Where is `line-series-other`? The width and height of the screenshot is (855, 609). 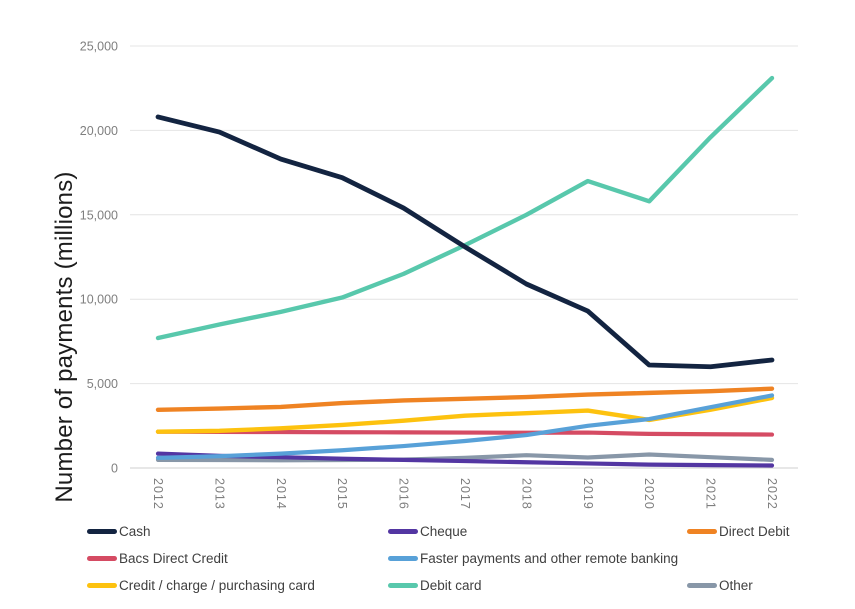 line-series-other is located at coordinates (465, 457).